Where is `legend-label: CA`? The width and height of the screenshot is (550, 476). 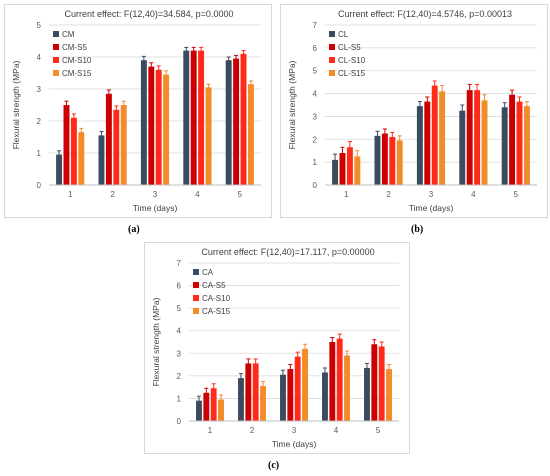 legend-label: CA is located at coordinates (208, 272).